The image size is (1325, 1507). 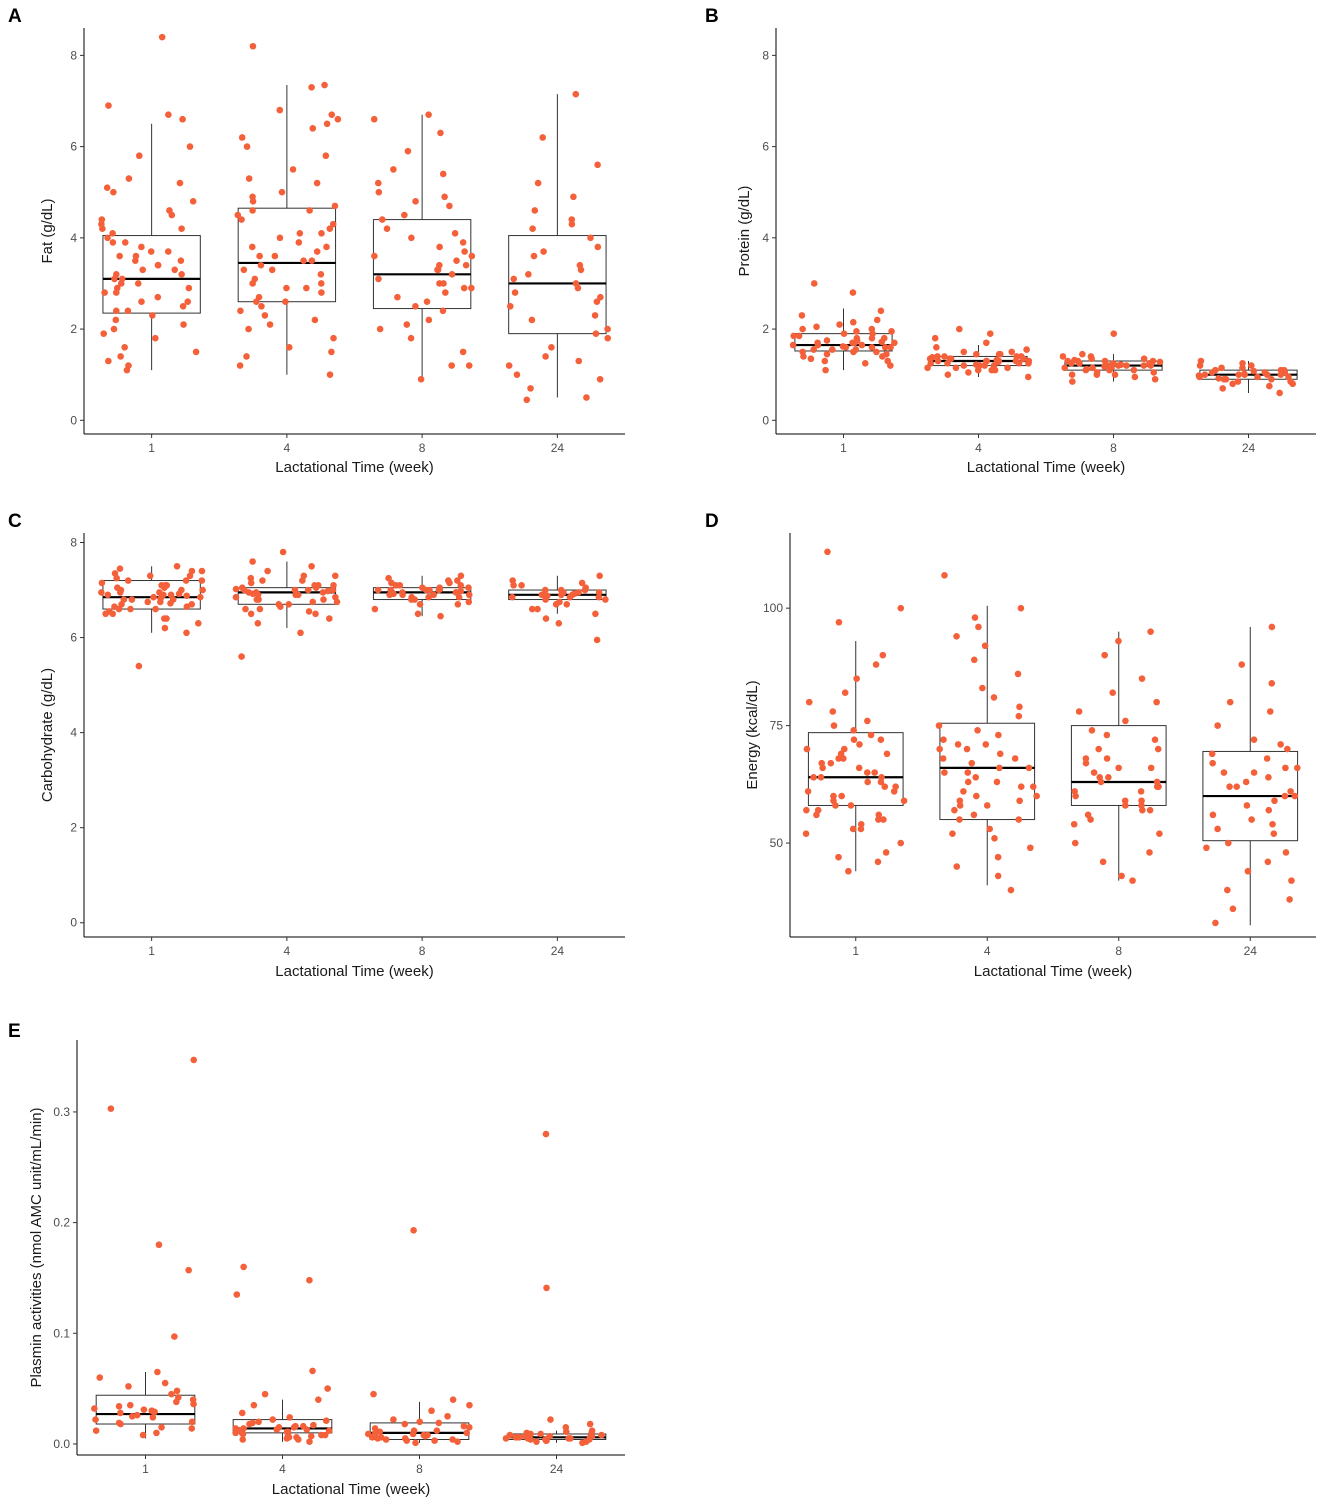 I want to click on x-axis-title: Lactational Time (week), so click(x=354, y=971).